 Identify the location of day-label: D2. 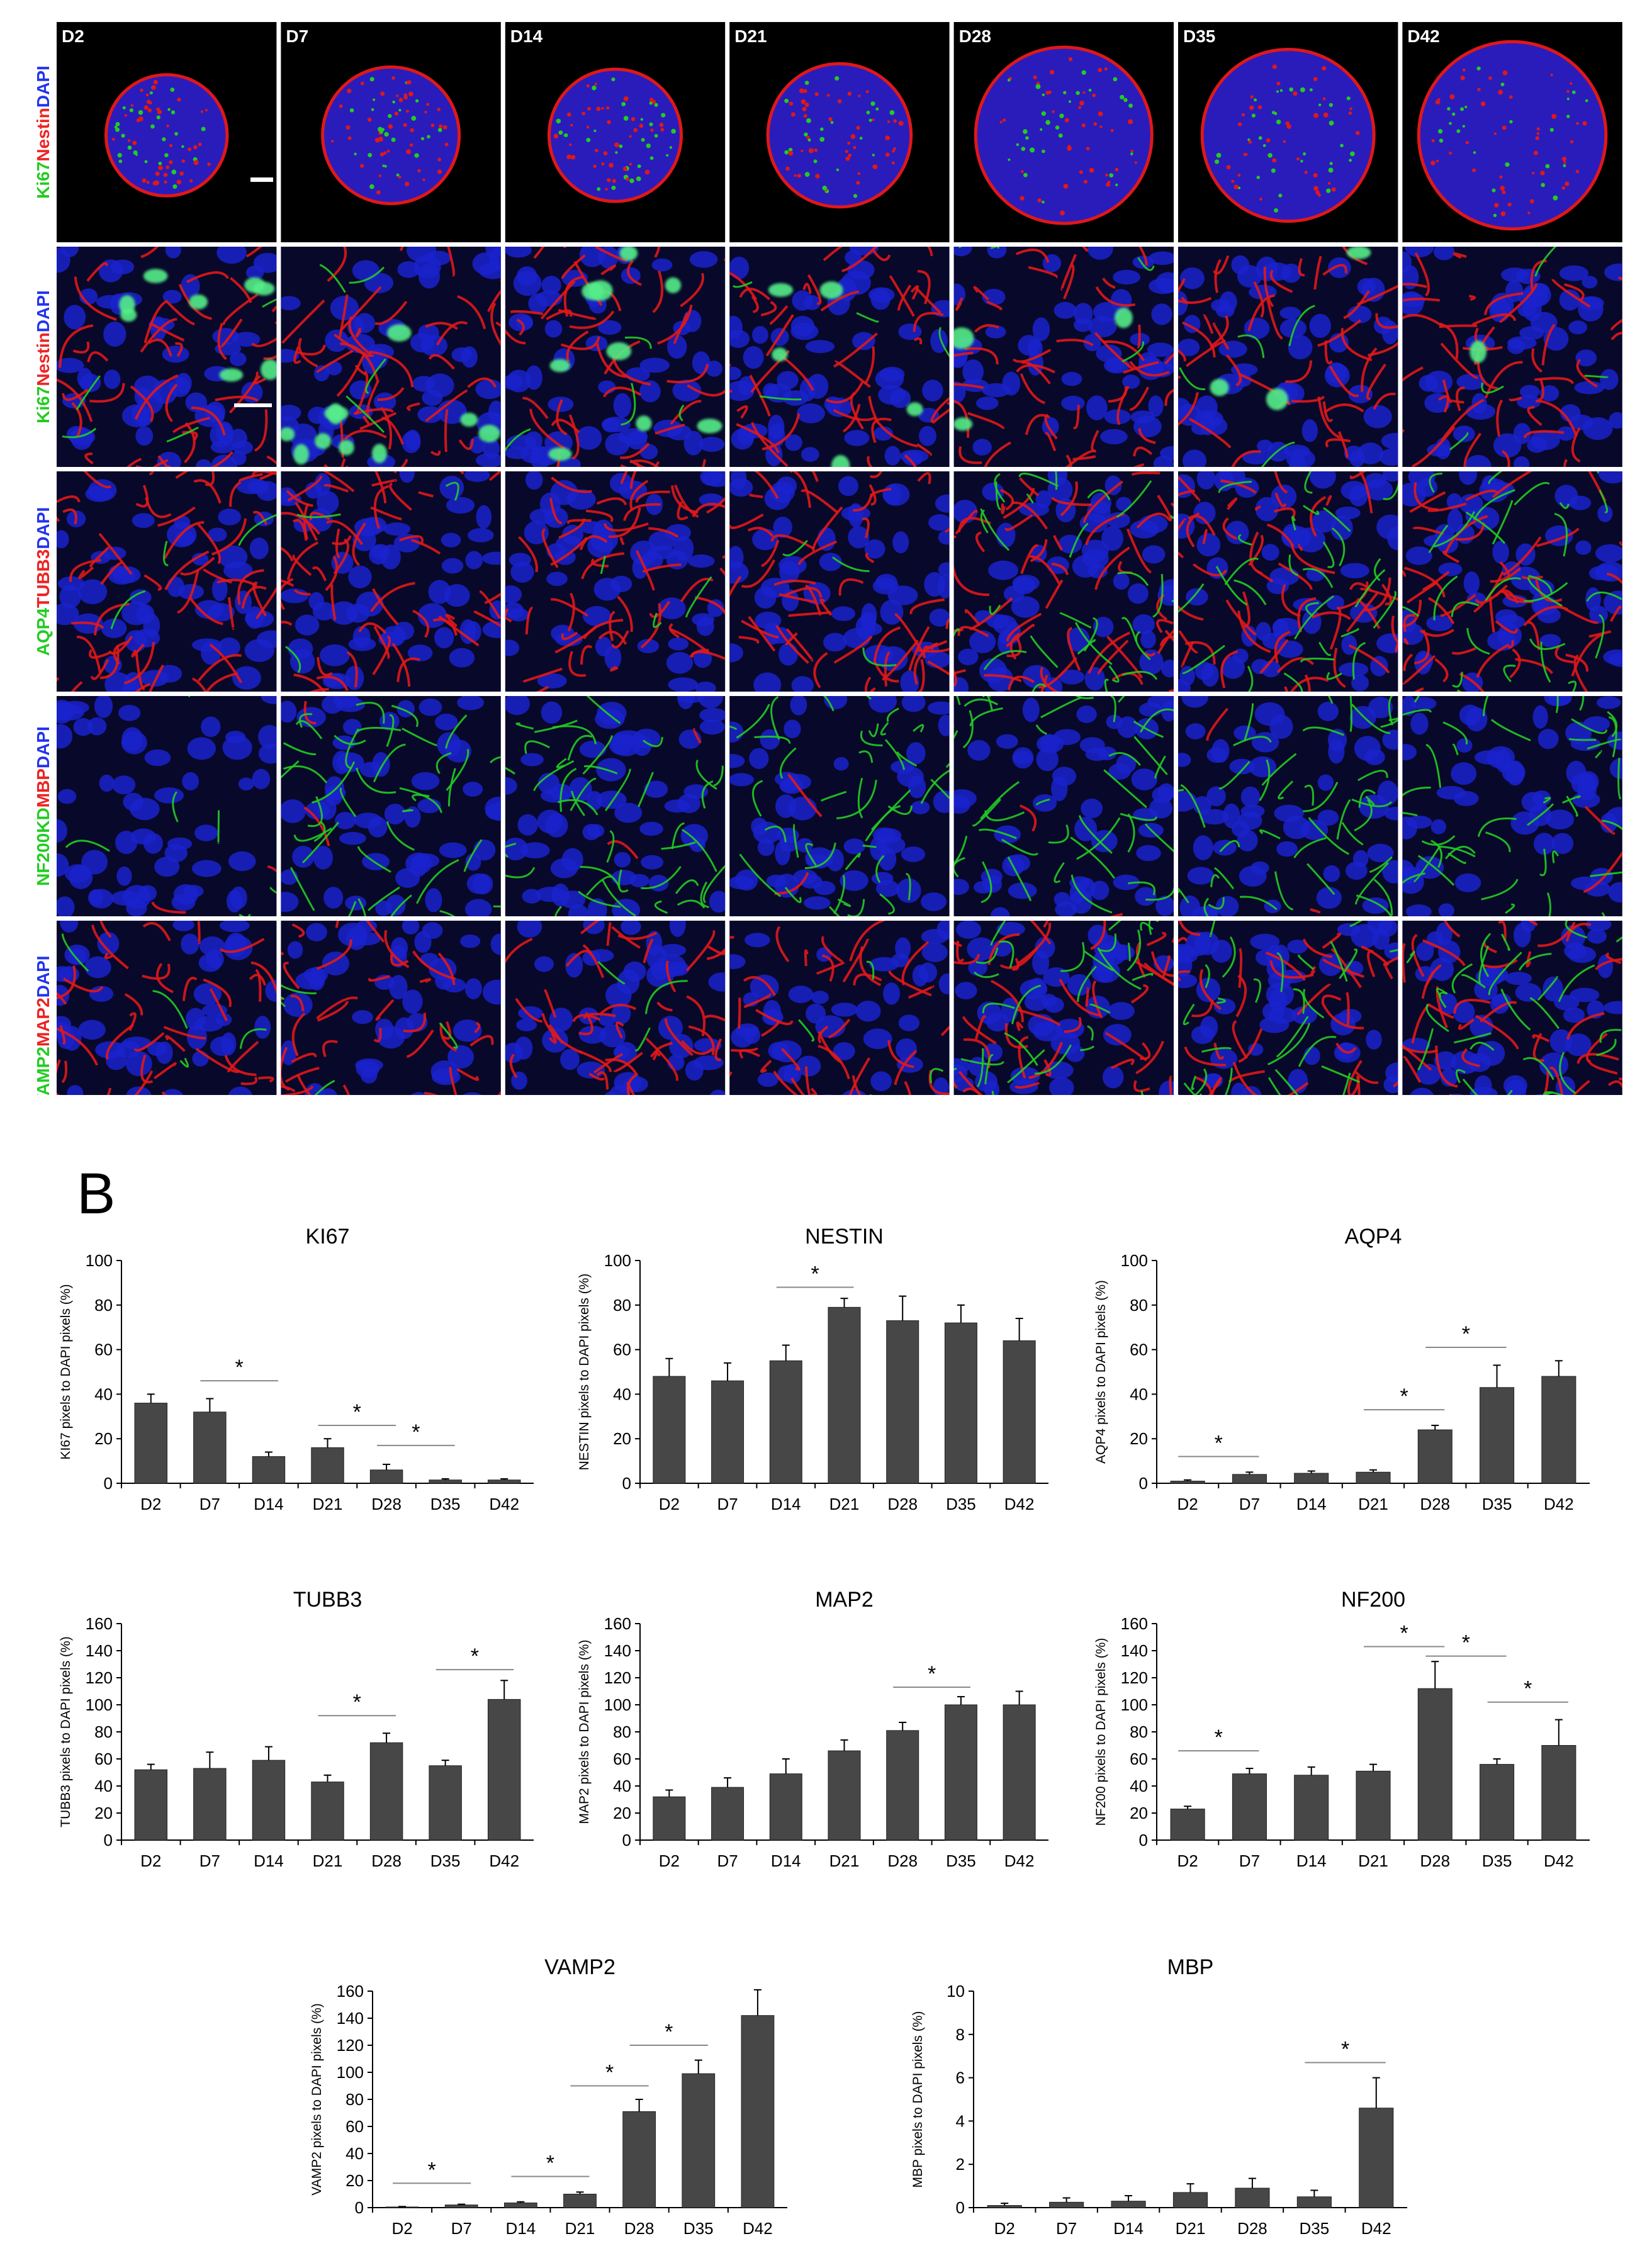
(73, 36).